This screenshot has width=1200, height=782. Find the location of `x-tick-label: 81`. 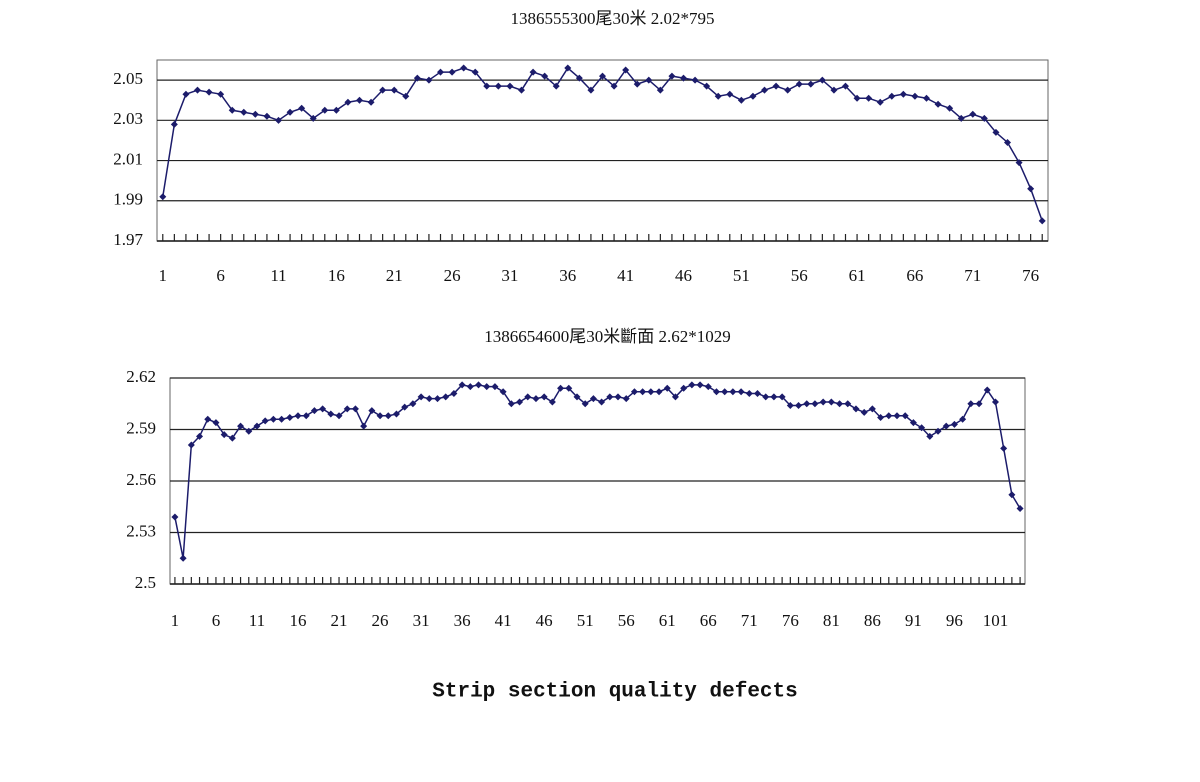

x-tick-label: 81 is located at coordinates (831, 620).